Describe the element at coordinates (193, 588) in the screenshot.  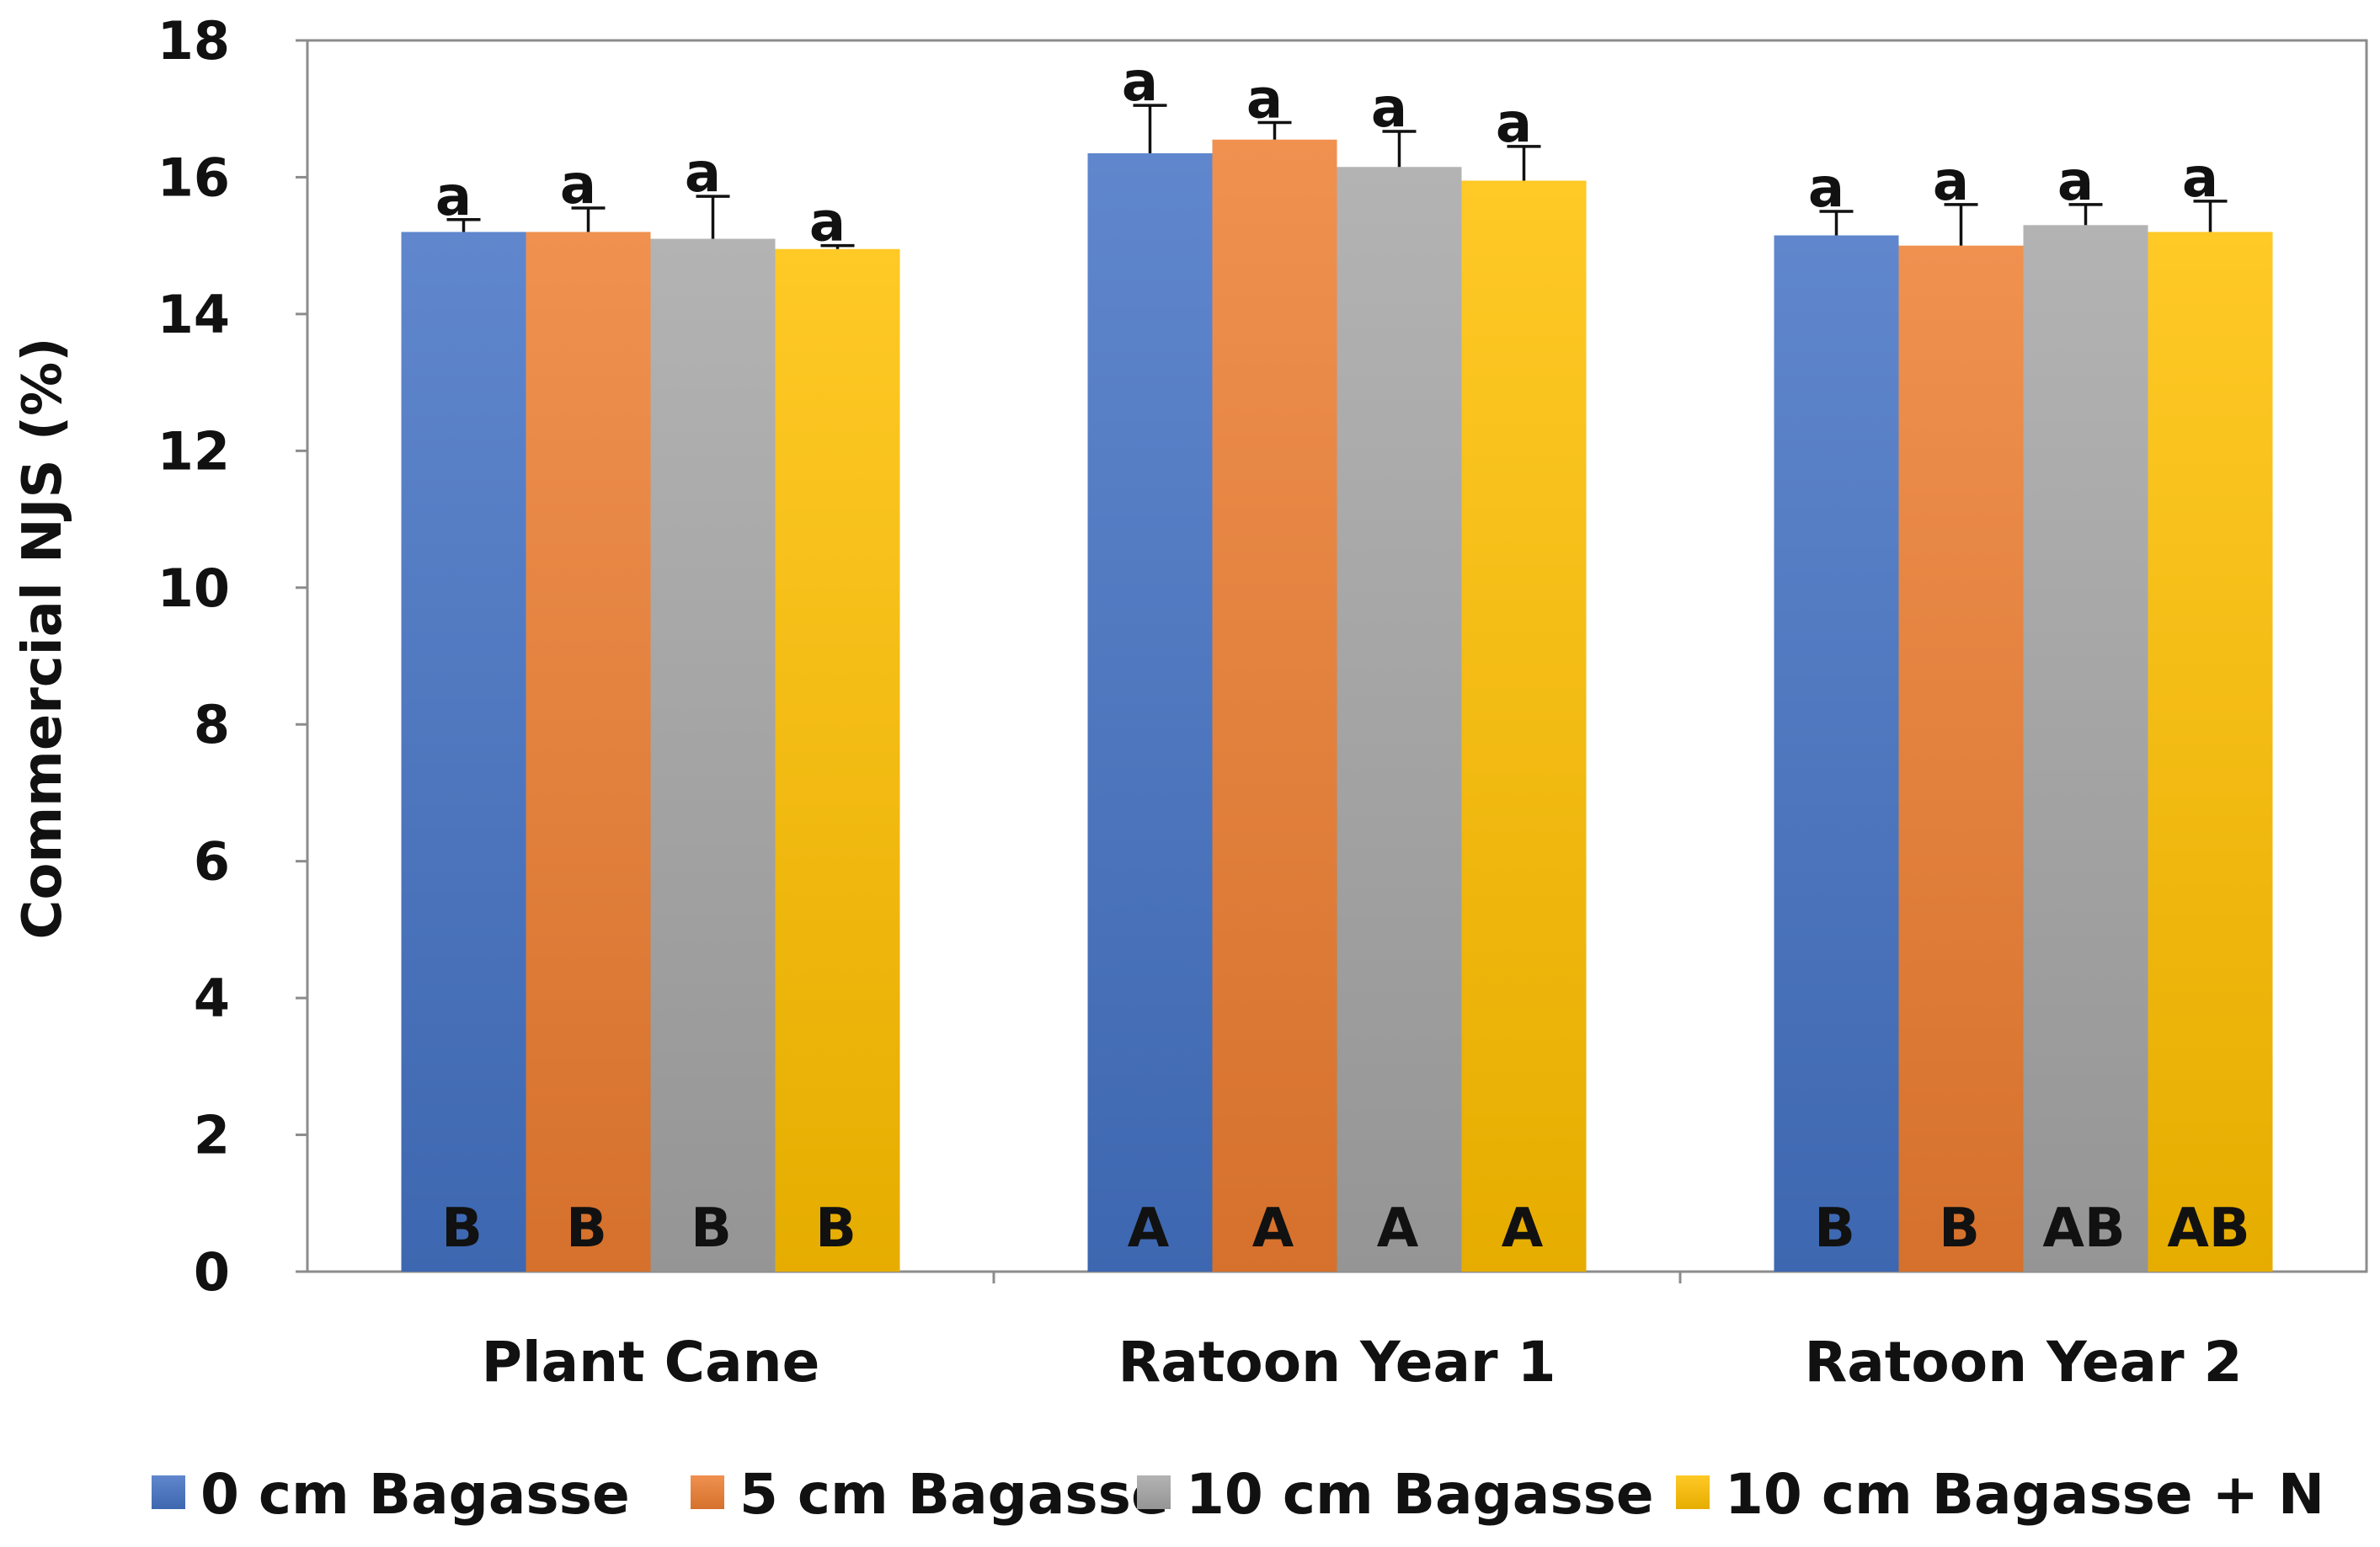
I see `y-tick-label: 10` at that location.